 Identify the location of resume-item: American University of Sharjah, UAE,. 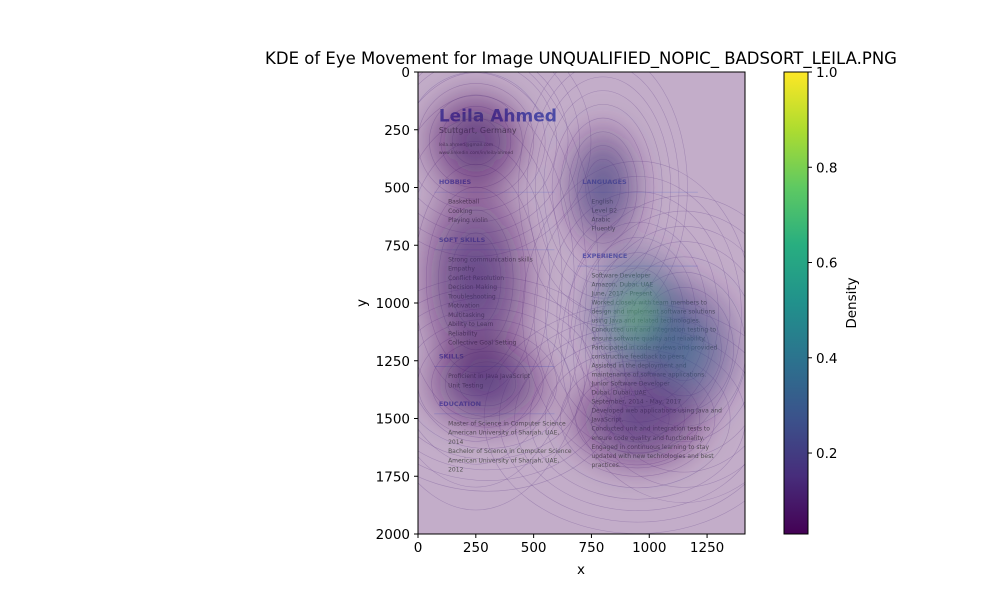
(503, 460).